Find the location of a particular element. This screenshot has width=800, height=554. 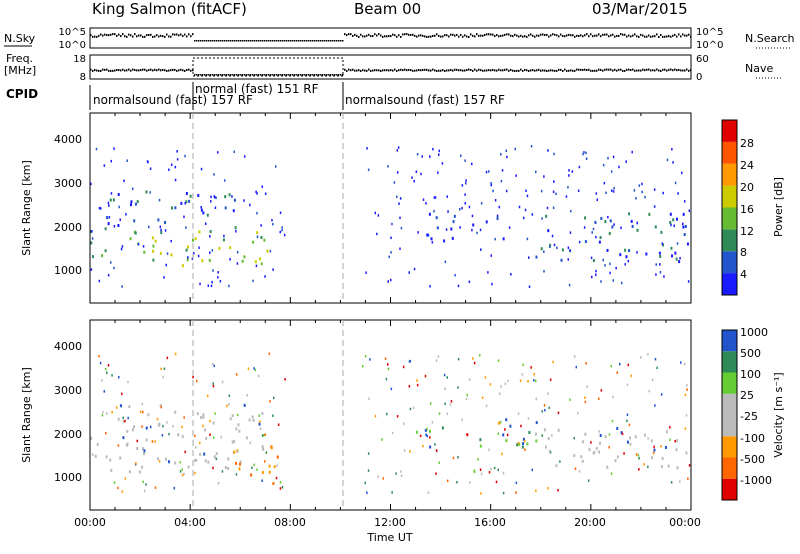

x-tick-0800: 08:00 is located at coordinates (290, 522).